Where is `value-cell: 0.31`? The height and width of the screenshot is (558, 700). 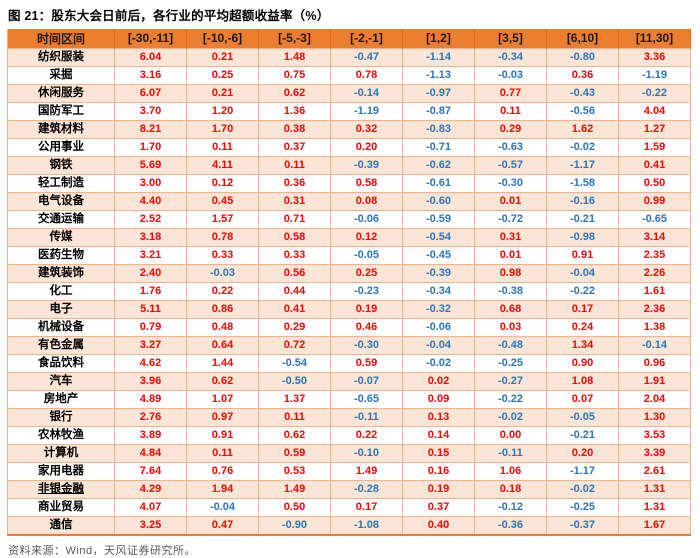 value-cell: 0.31 is located at coordinates (510, 237).